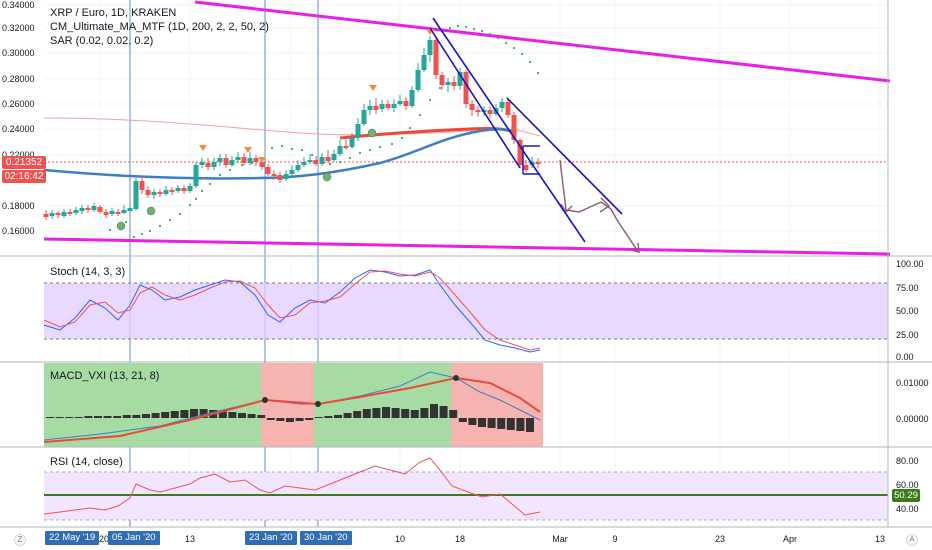 Image resolution: width=932 pixels, height=550 pixels. What do you see at coordinates (88, 272) in the screenshot?
I see `stoch-title: Stoch (14, 3, 3)` at bounding box center [88, 272].